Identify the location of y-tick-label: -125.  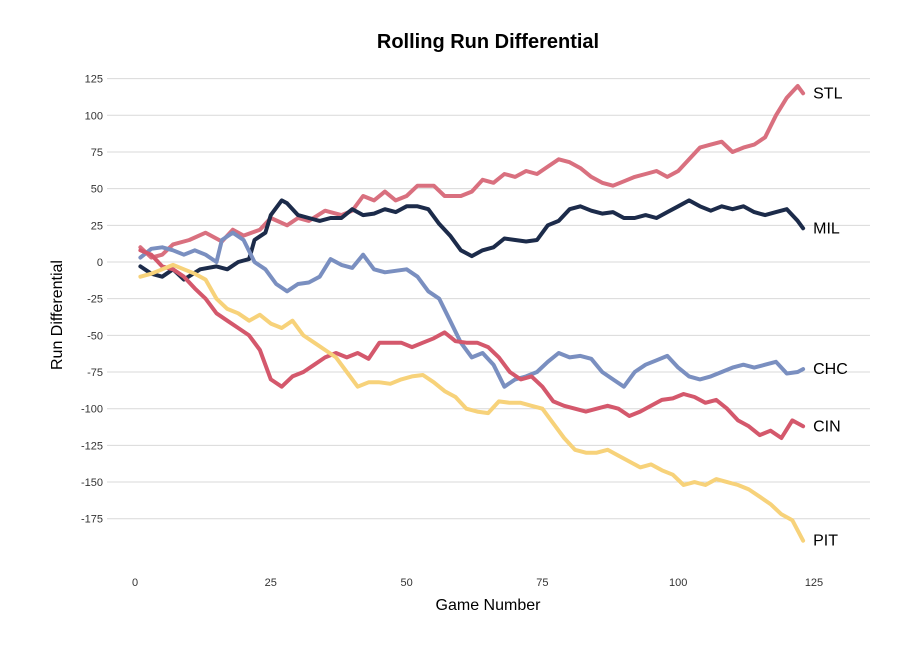
(92, 446).